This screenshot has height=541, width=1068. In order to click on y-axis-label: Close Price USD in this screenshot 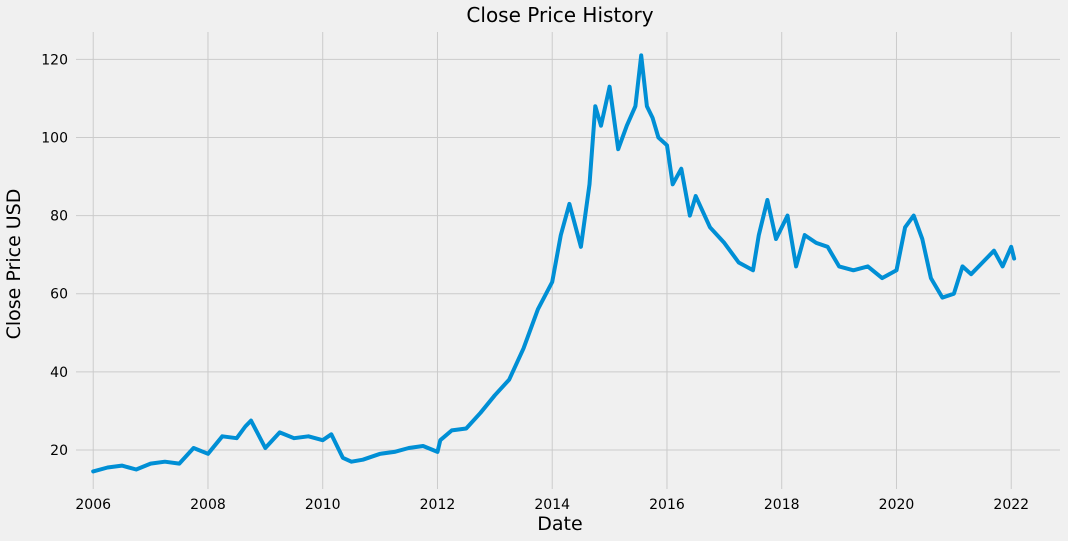, I will do `click(14, 264)`.